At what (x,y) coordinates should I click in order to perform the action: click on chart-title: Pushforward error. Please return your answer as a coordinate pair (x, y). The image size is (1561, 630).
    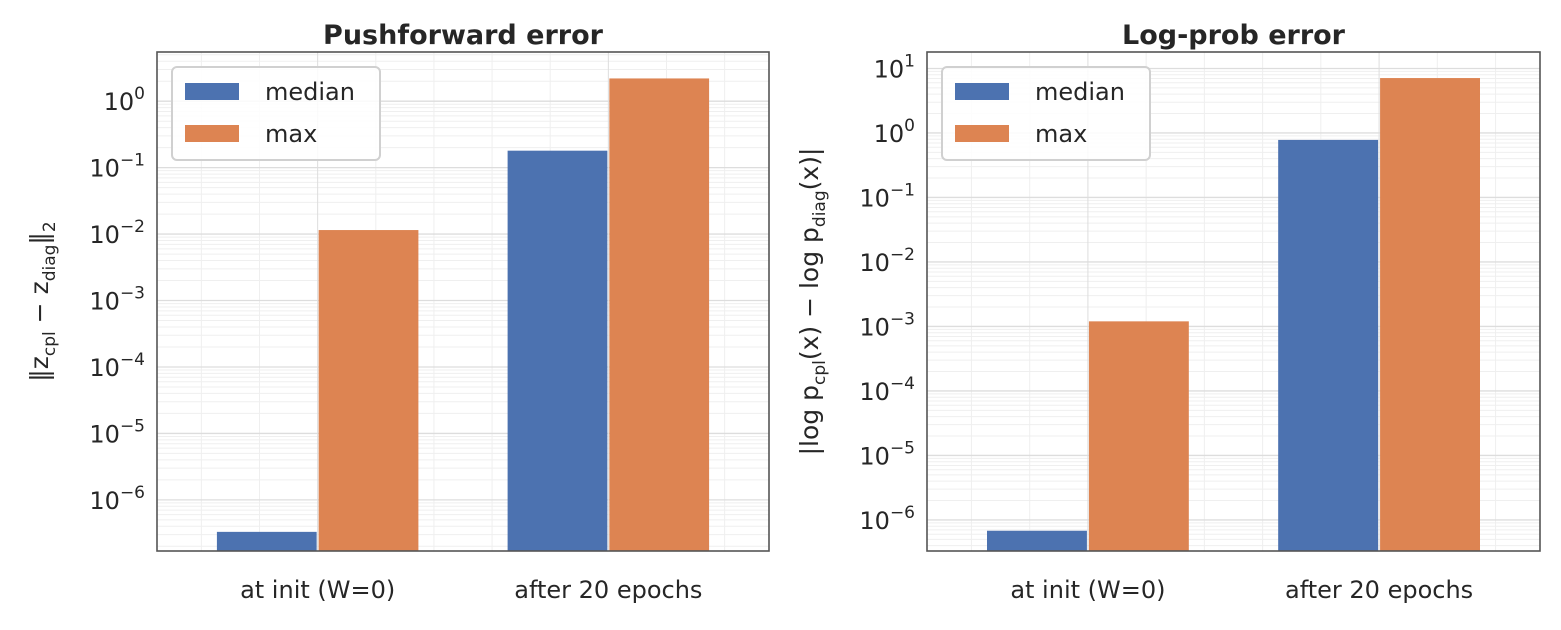
    Looking at the image, I should click on (463, 35).